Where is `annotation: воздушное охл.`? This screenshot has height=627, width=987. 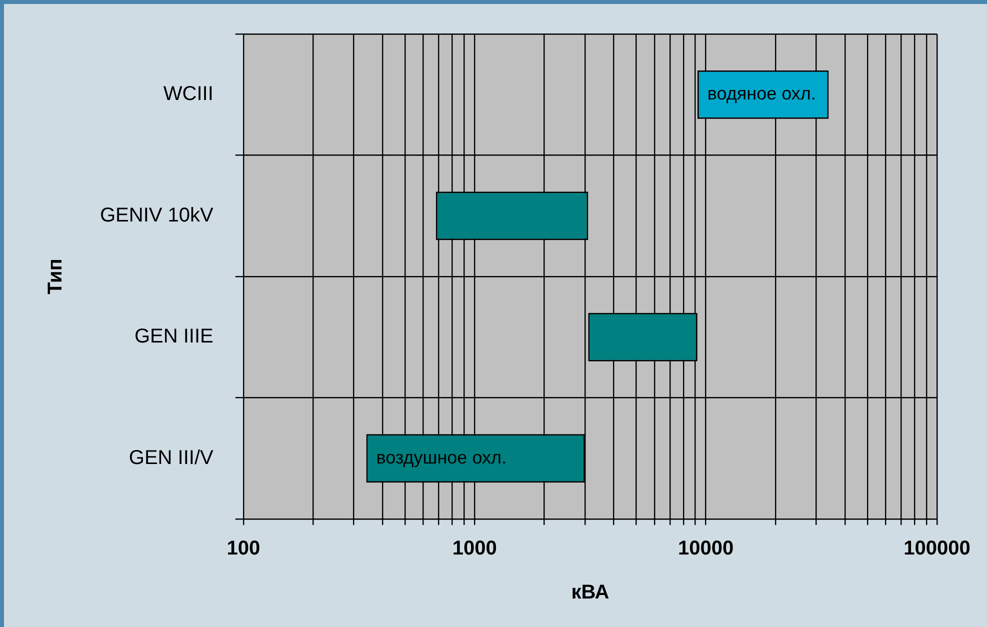
annotation: воздушное охл. is located at coordinates (441, 457).